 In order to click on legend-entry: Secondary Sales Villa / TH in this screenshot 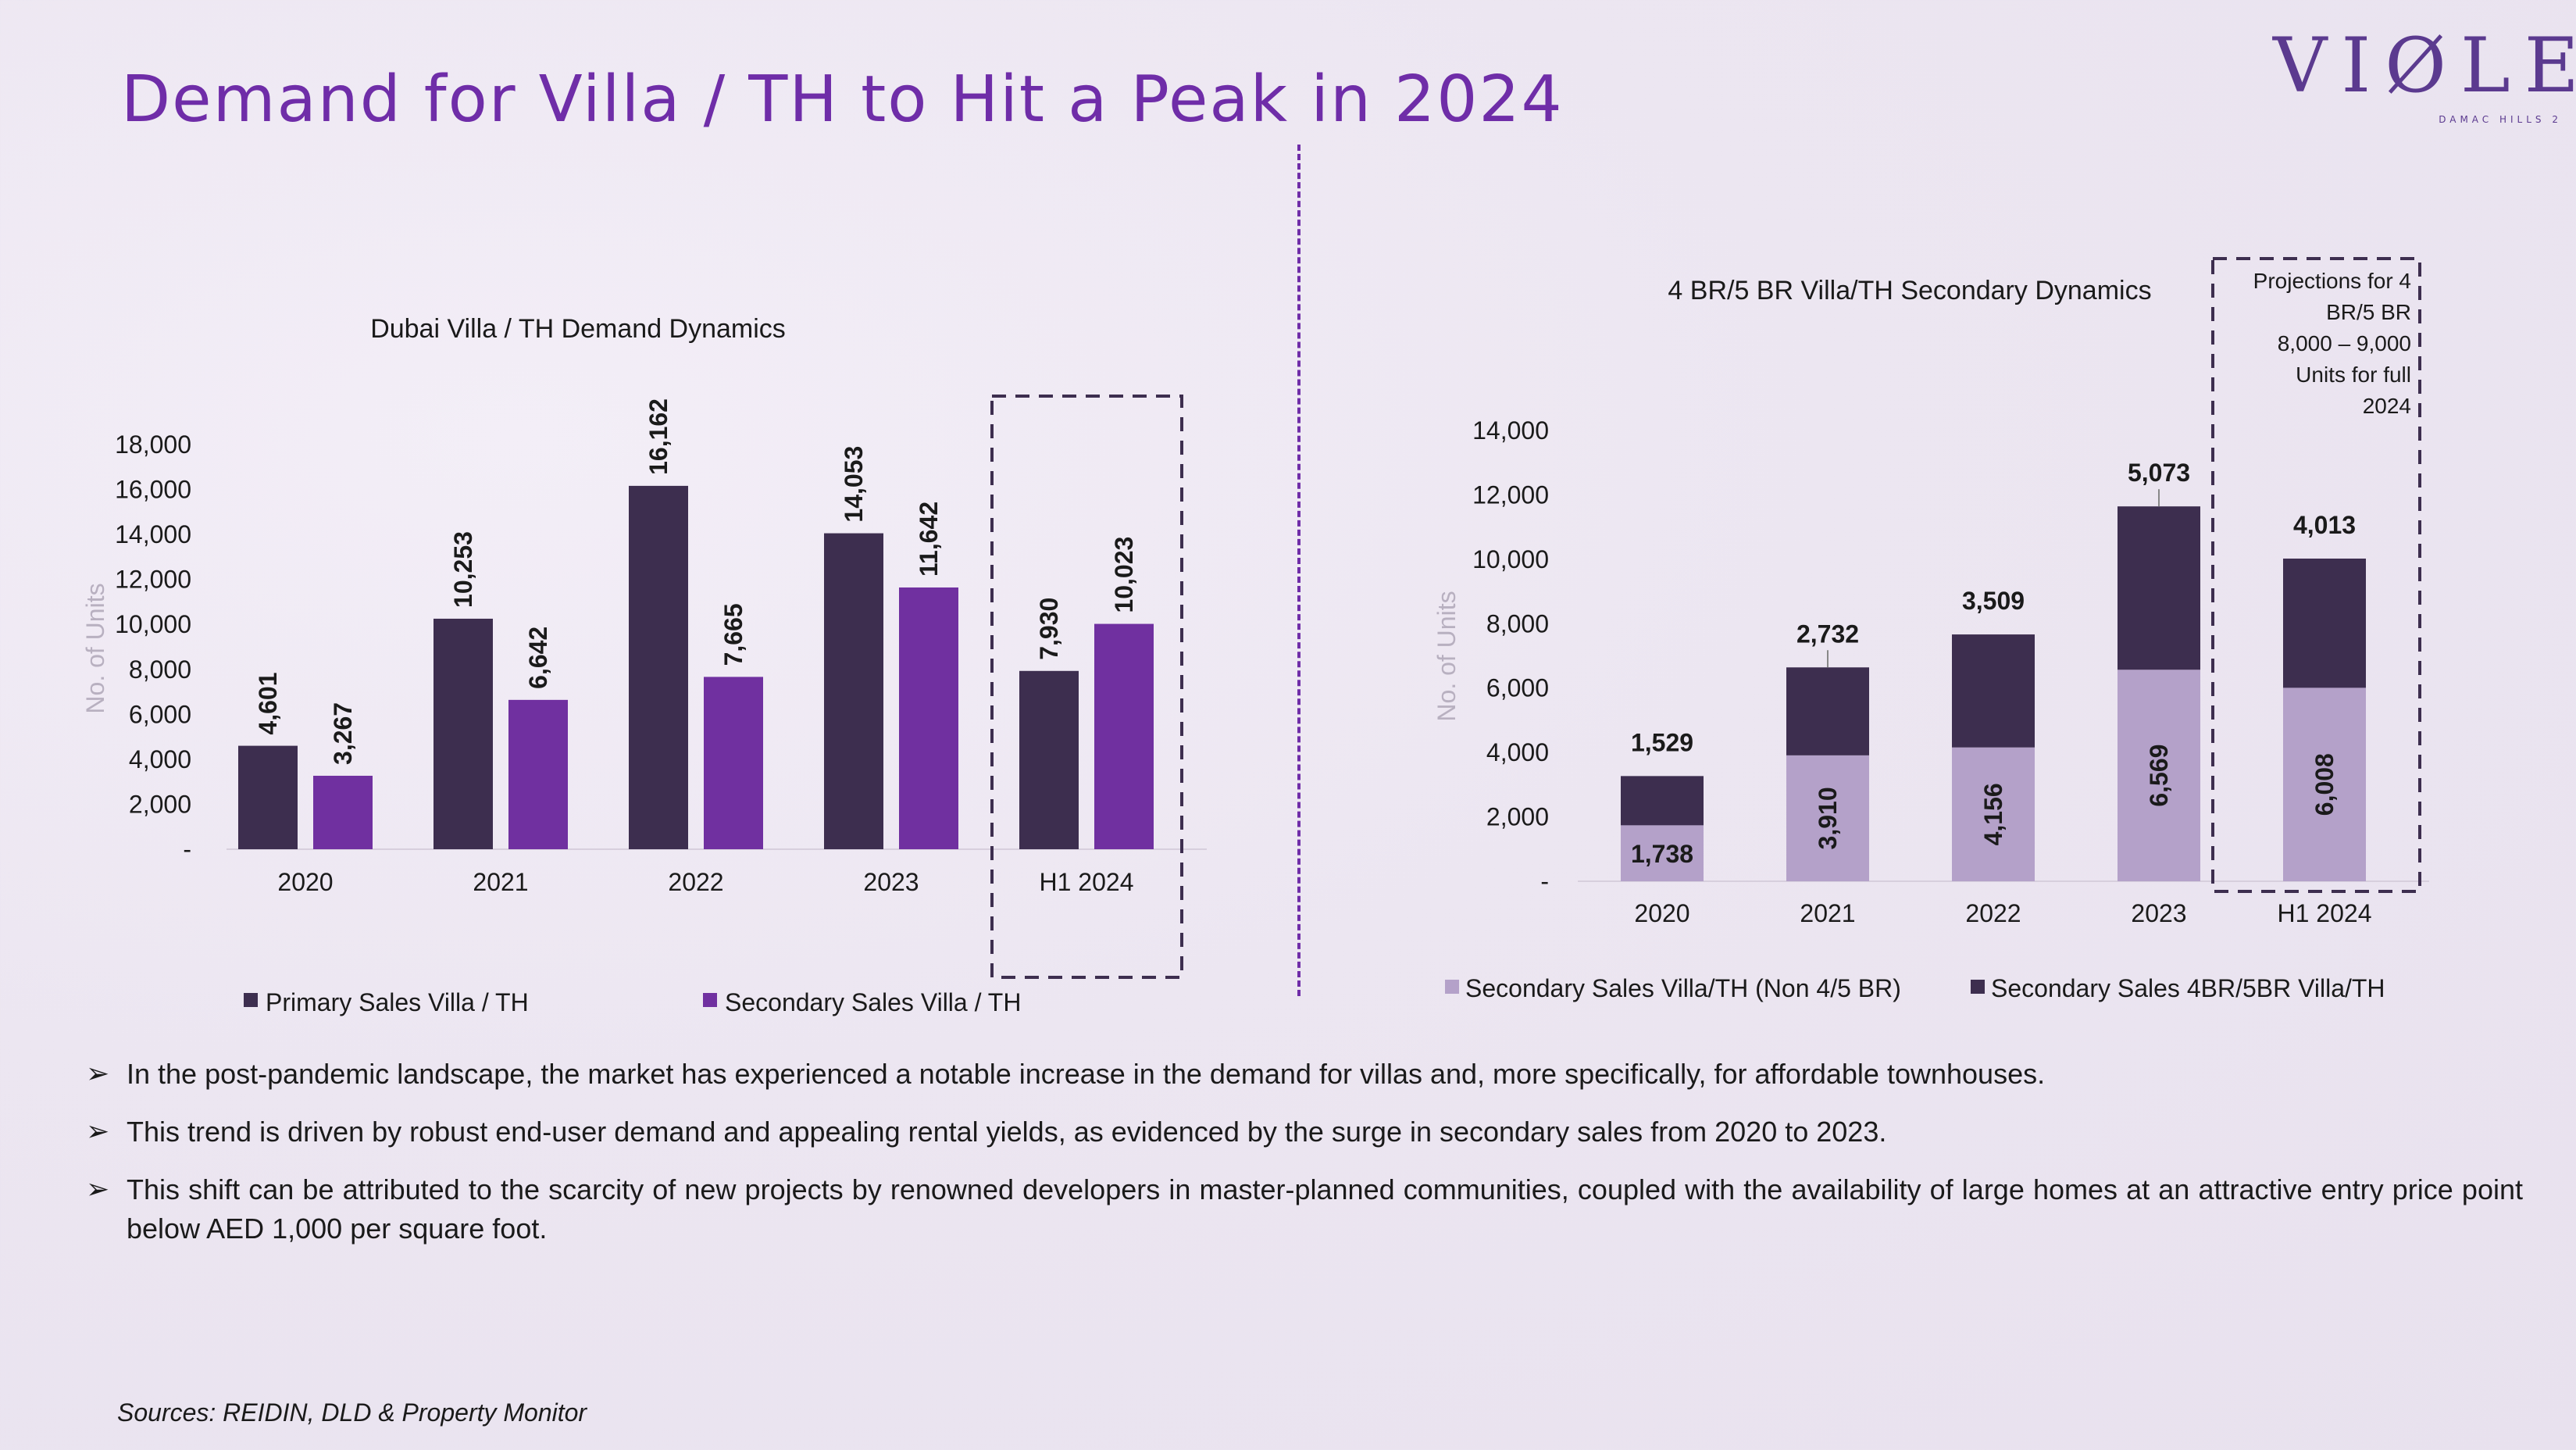, I will do `click(873, 1002)`.